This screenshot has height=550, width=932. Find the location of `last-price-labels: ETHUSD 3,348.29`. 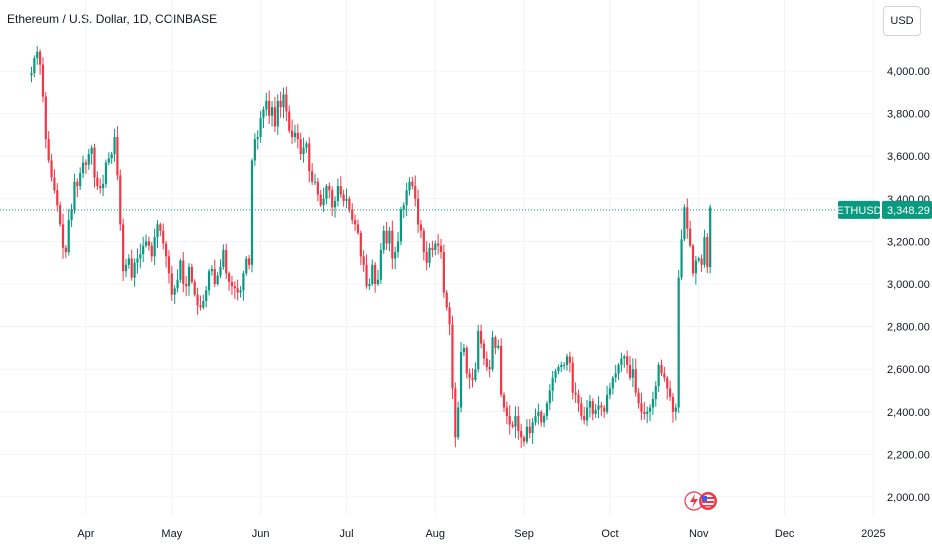

last-price-labels: ETHUSD 3,348.29 is located at coordinates (884, 209).